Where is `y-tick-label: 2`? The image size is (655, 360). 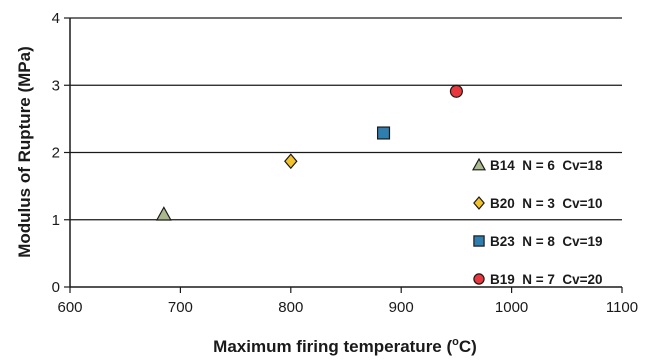
y-tick-label: 2 is located at coordinates (56, 153).